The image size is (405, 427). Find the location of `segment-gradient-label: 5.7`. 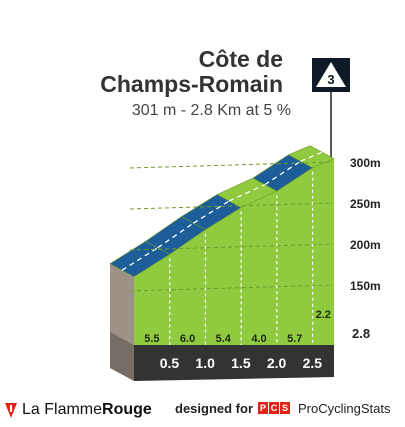

segment-gradient-label: 5.7 is located at coordinates (294, 339).